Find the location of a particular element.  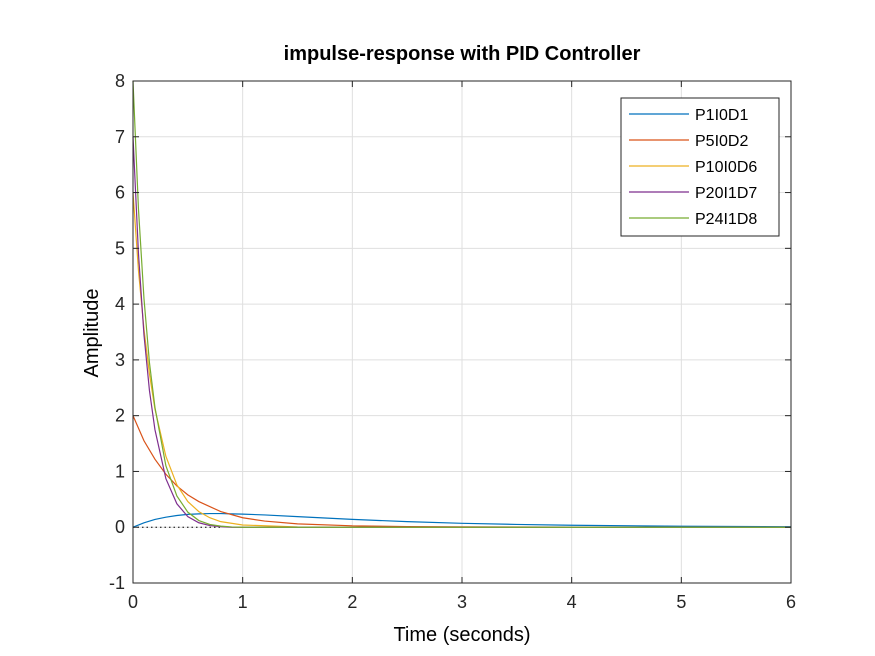

y-tick-label: 0 is located at coordinates (120, 527).